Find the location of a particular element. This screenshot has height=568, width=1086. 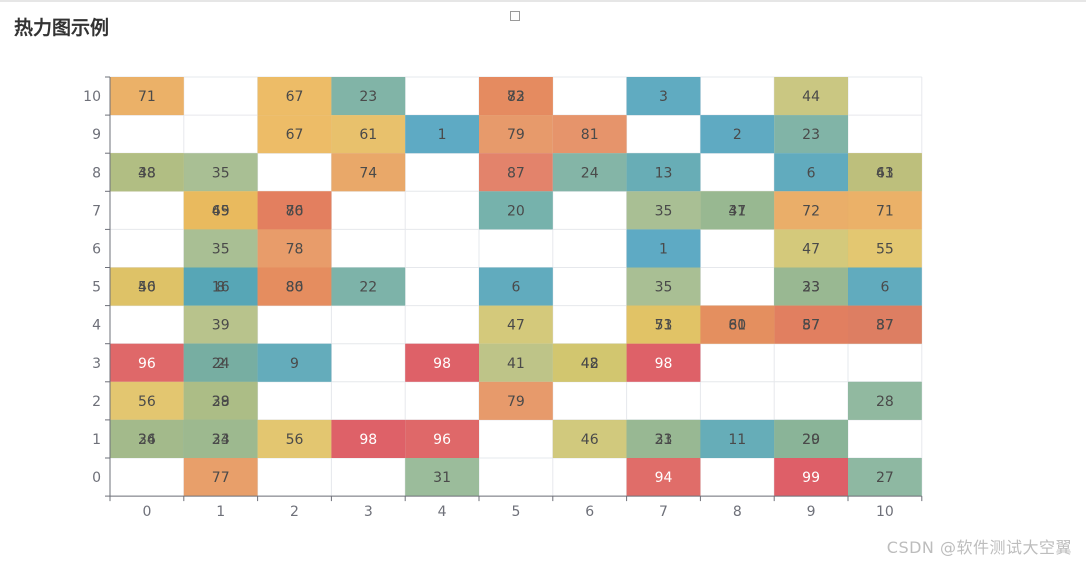

cell-value-label: 33 is located at coordinates (664, 440).